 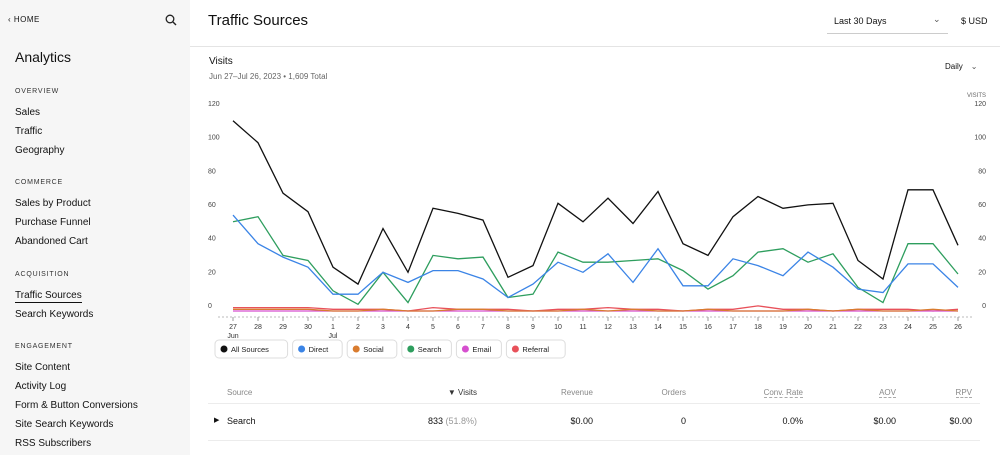 What do you see at coordinates (933, 327) in the screenshot?
I see `x-tick-label: 25` at bounding box center [933, 327].